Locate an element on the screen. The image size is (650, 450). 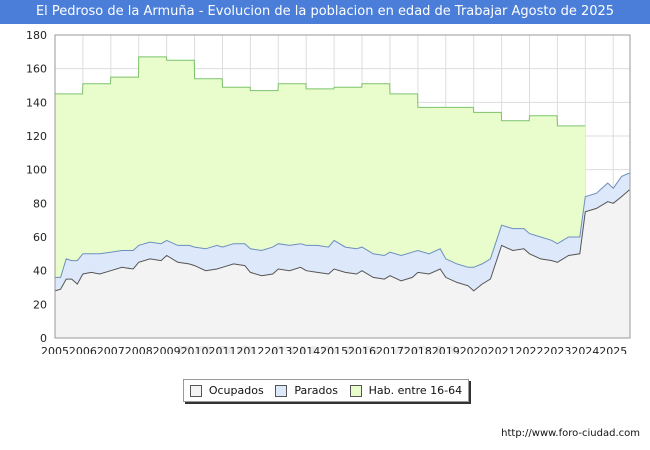
y-tick-label-160: 160 is located at coordinates (36, 69).